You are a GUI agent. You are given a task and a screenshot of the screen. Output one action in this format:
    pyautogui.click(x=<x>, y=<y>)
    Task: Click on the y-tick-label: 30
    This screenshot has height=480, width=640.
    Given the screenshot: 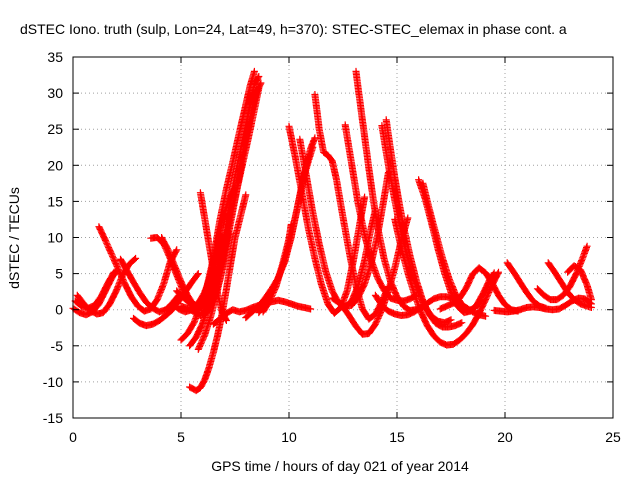 What is the action you would take?
    pyautogui.click(x=55, y=93)
    